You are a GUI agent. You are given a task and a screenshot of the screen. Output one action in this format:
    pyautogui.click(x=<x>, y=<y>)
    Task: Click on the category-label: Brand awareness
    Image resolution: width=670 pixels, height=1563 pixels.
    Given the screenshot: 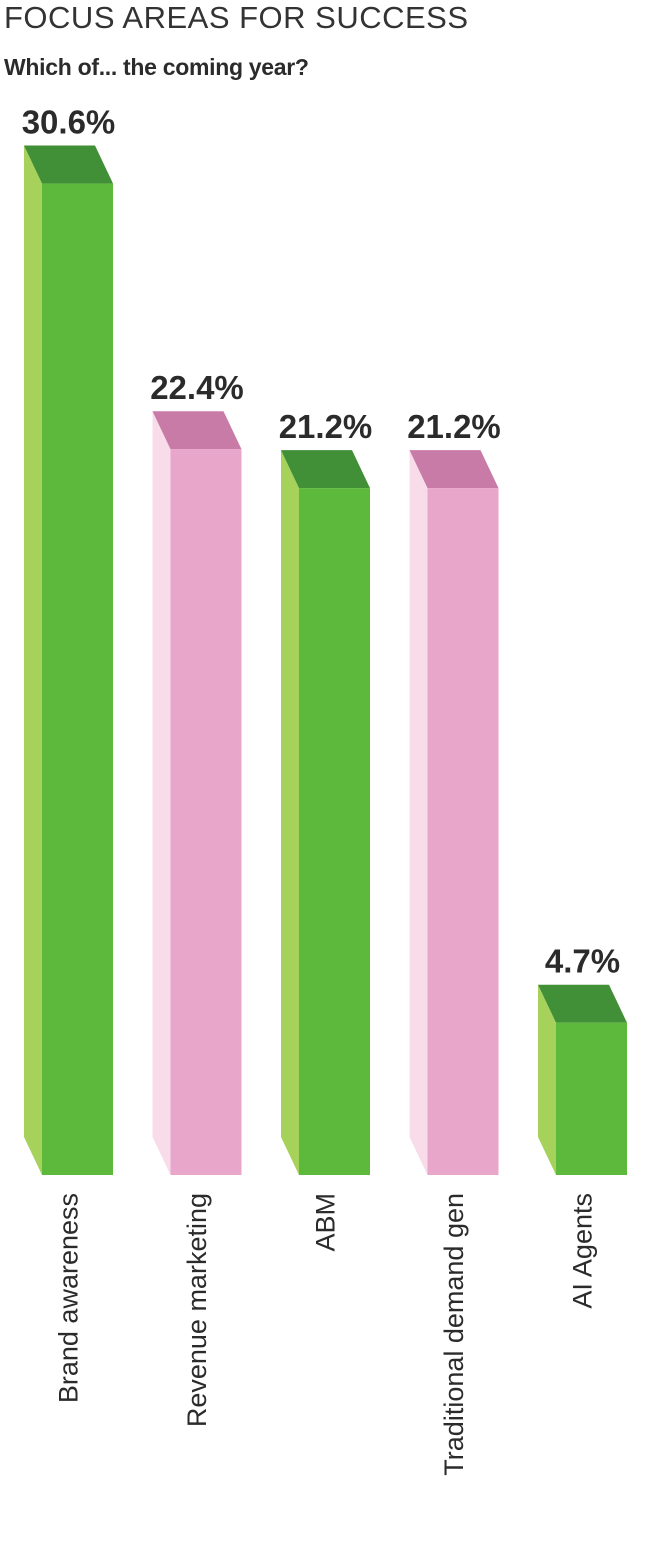 What is the action you would take?
    pyautogui.click(x=69, y=1298)
    